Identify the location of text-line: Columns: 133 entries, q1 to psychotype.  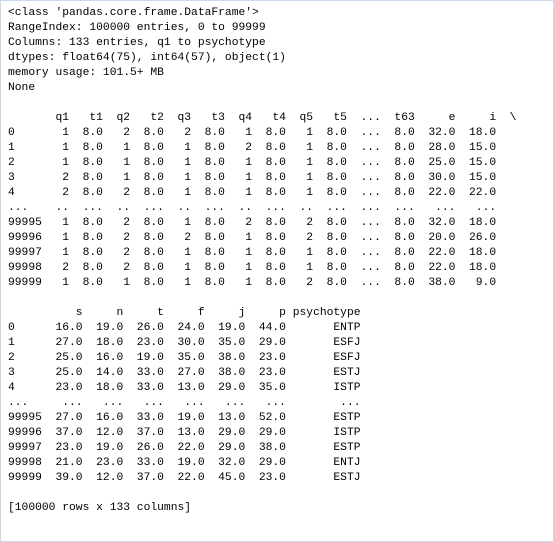
(137, 43).